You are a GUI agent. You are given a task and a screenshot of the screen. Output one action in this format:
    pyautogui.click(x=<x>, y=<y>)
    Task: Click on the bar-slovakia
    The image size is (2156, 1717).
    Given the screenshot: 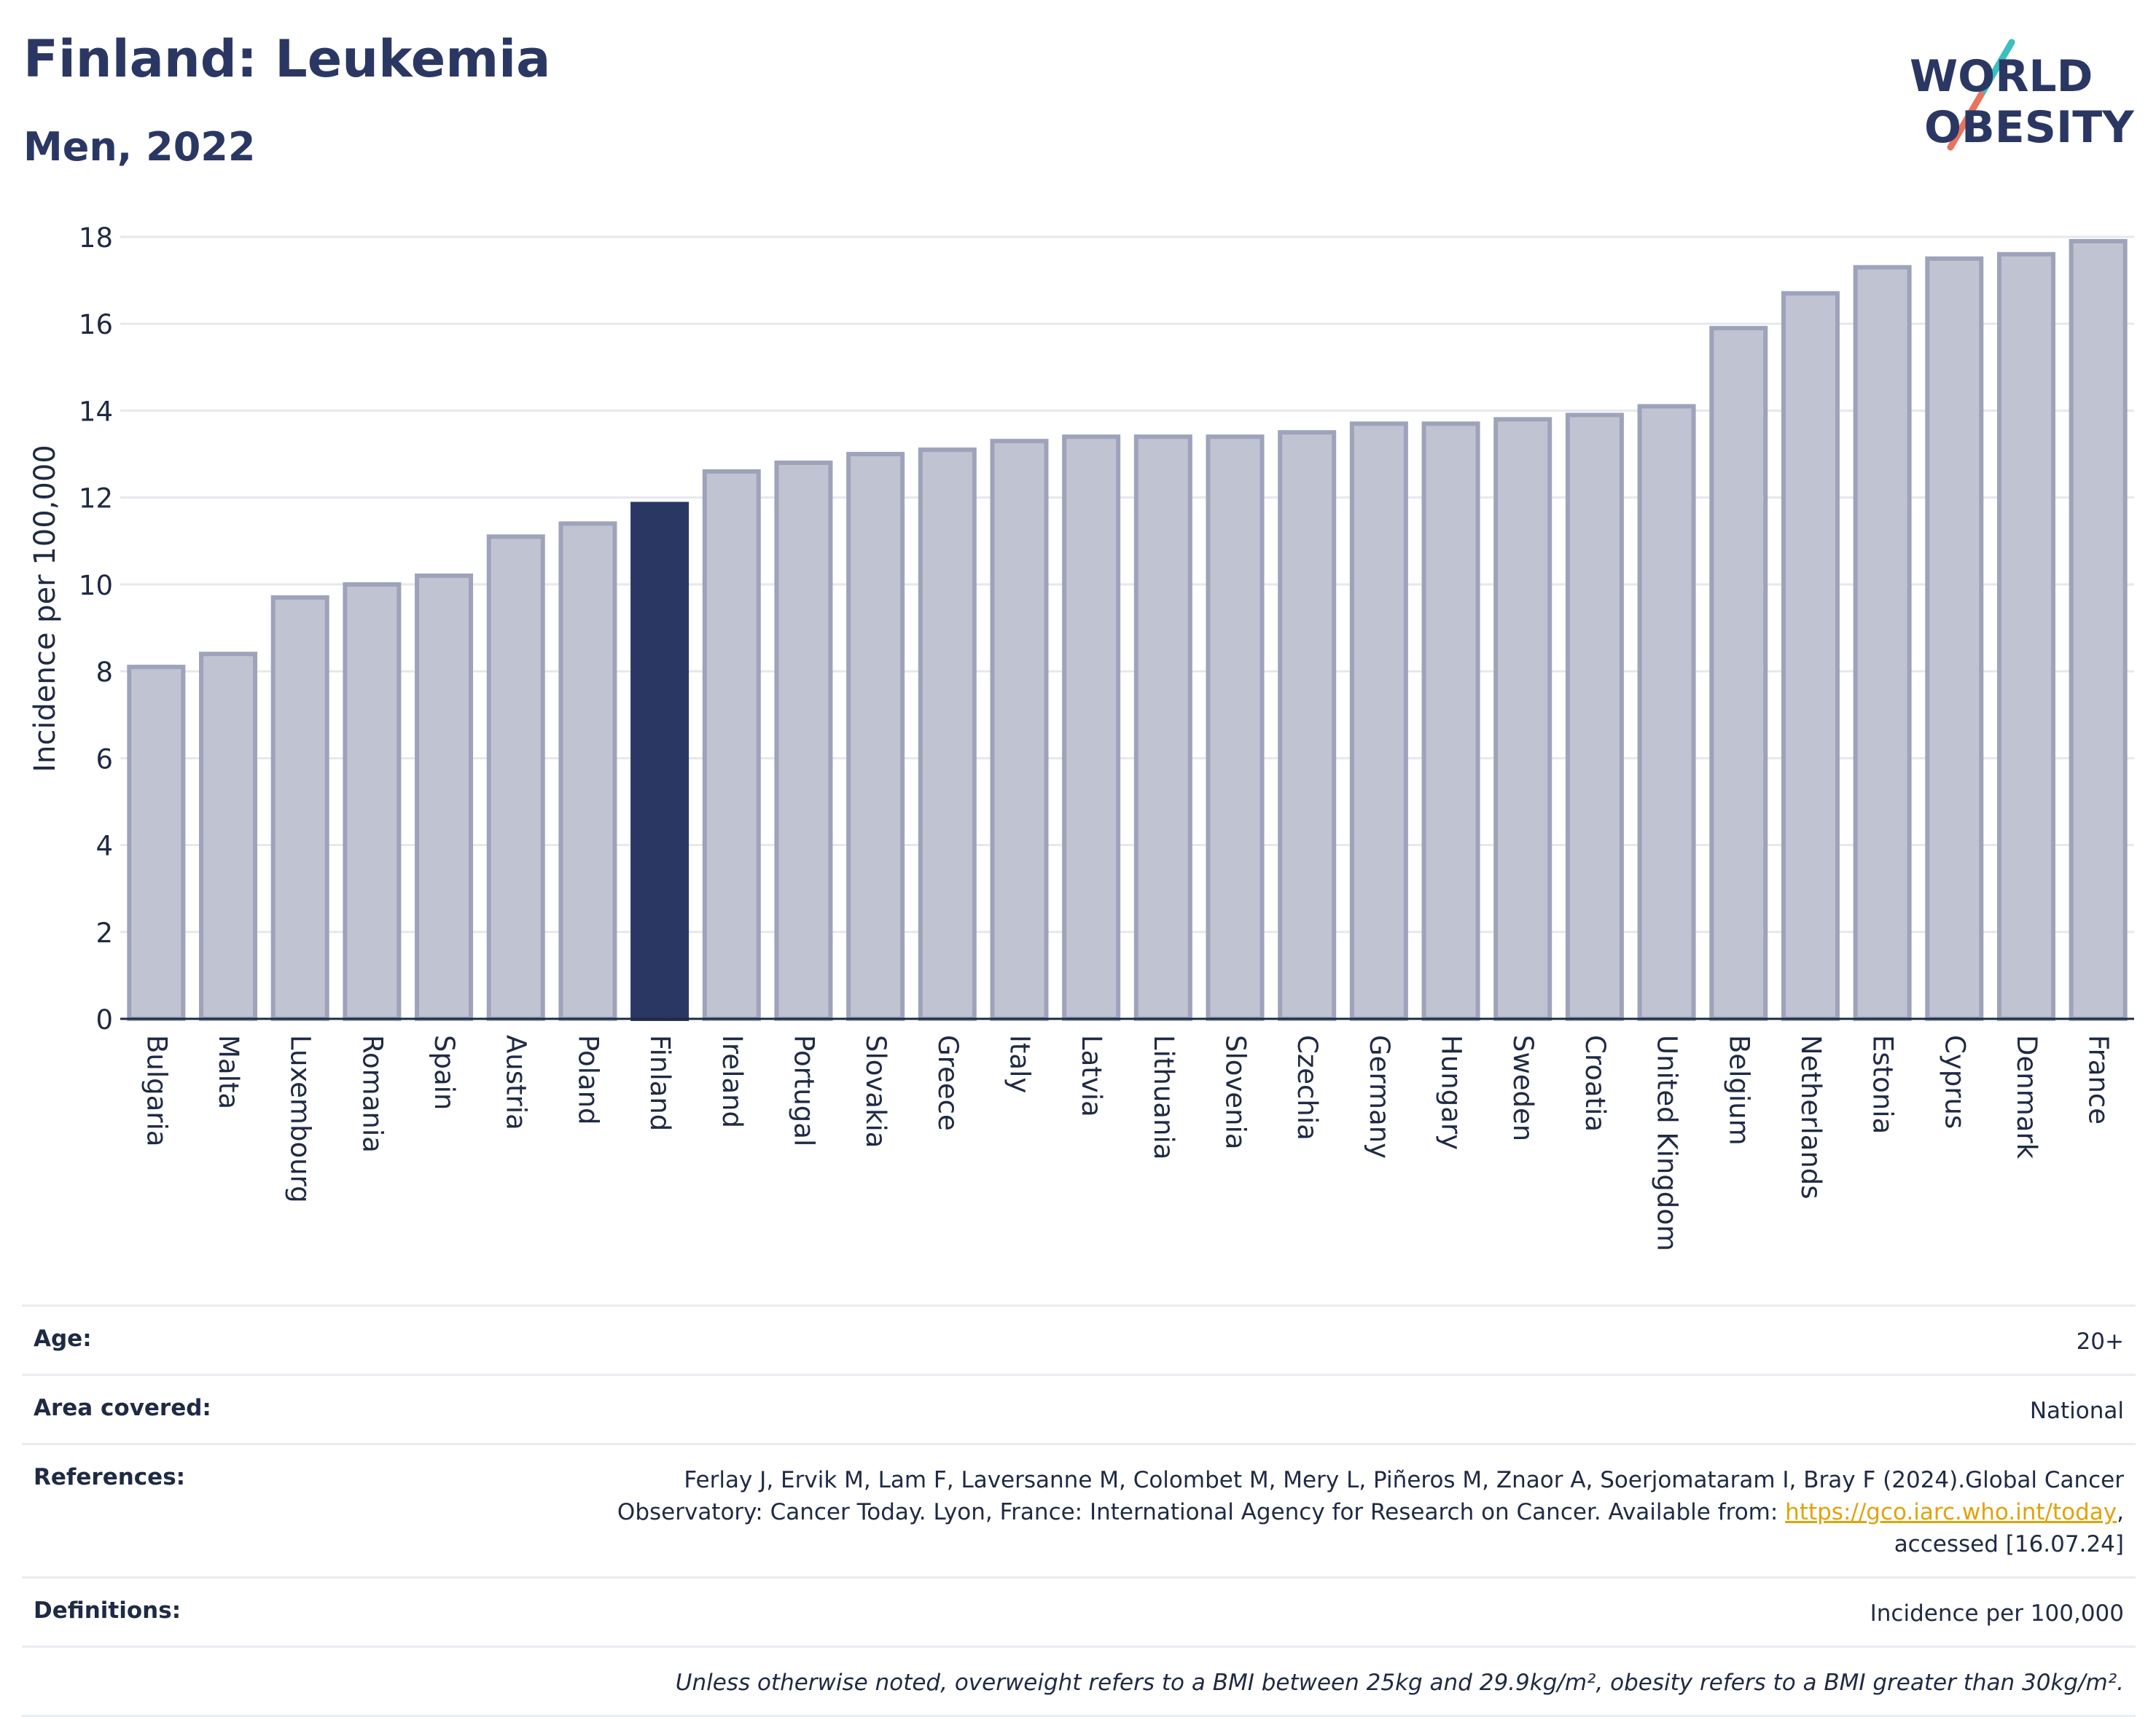 What is the action you would take?
    pyautogui.click(x=875, y=736)
    